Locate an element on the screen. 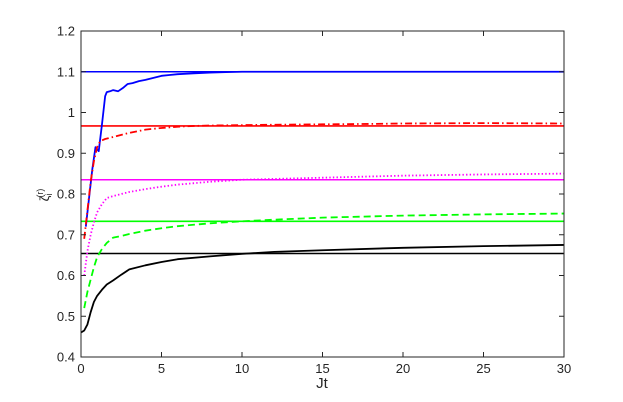 This screenshot has height=402, width=623. x-axis-title: Jt is located at coordinates (322, 383).